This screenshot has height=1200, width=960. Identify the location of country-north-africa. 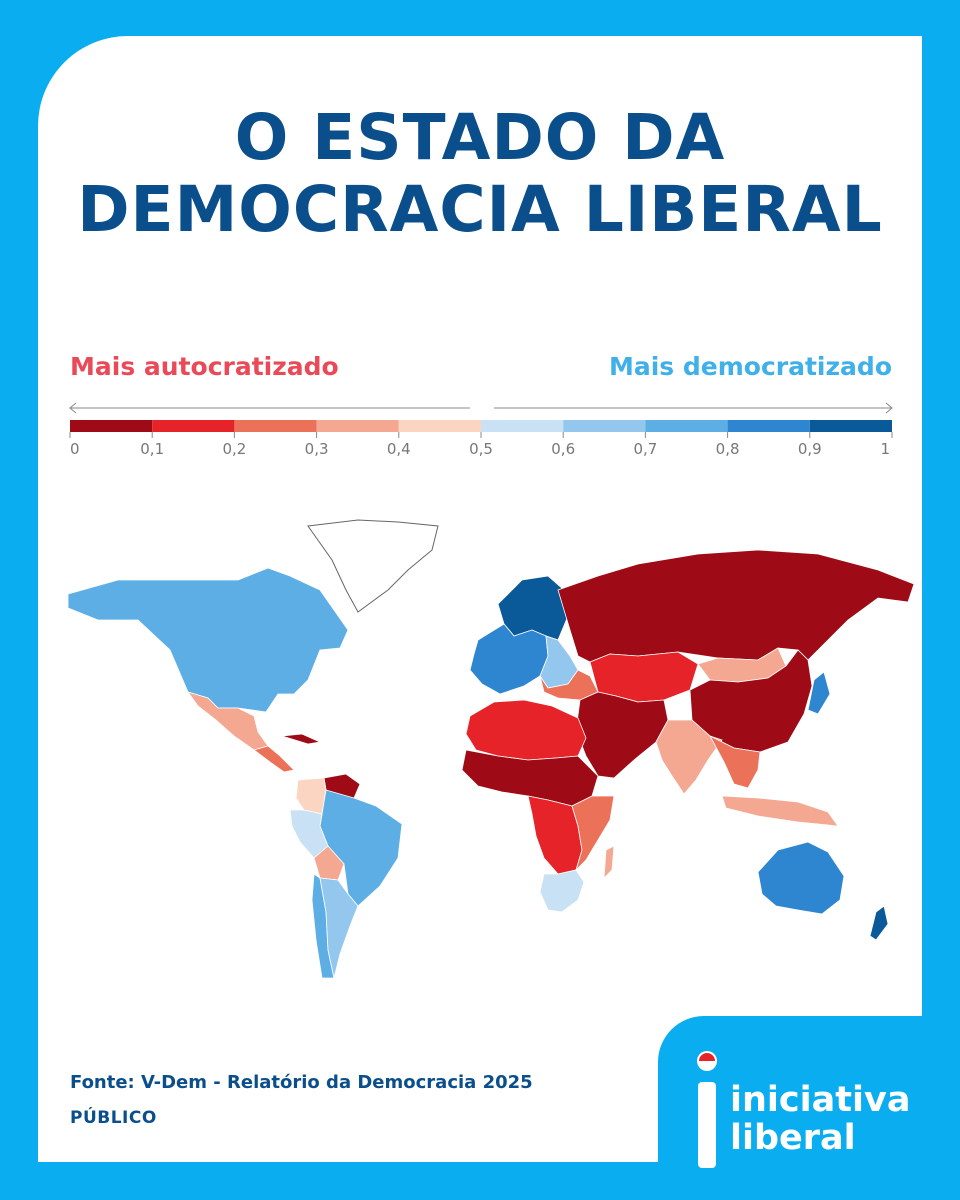
(526, 730).